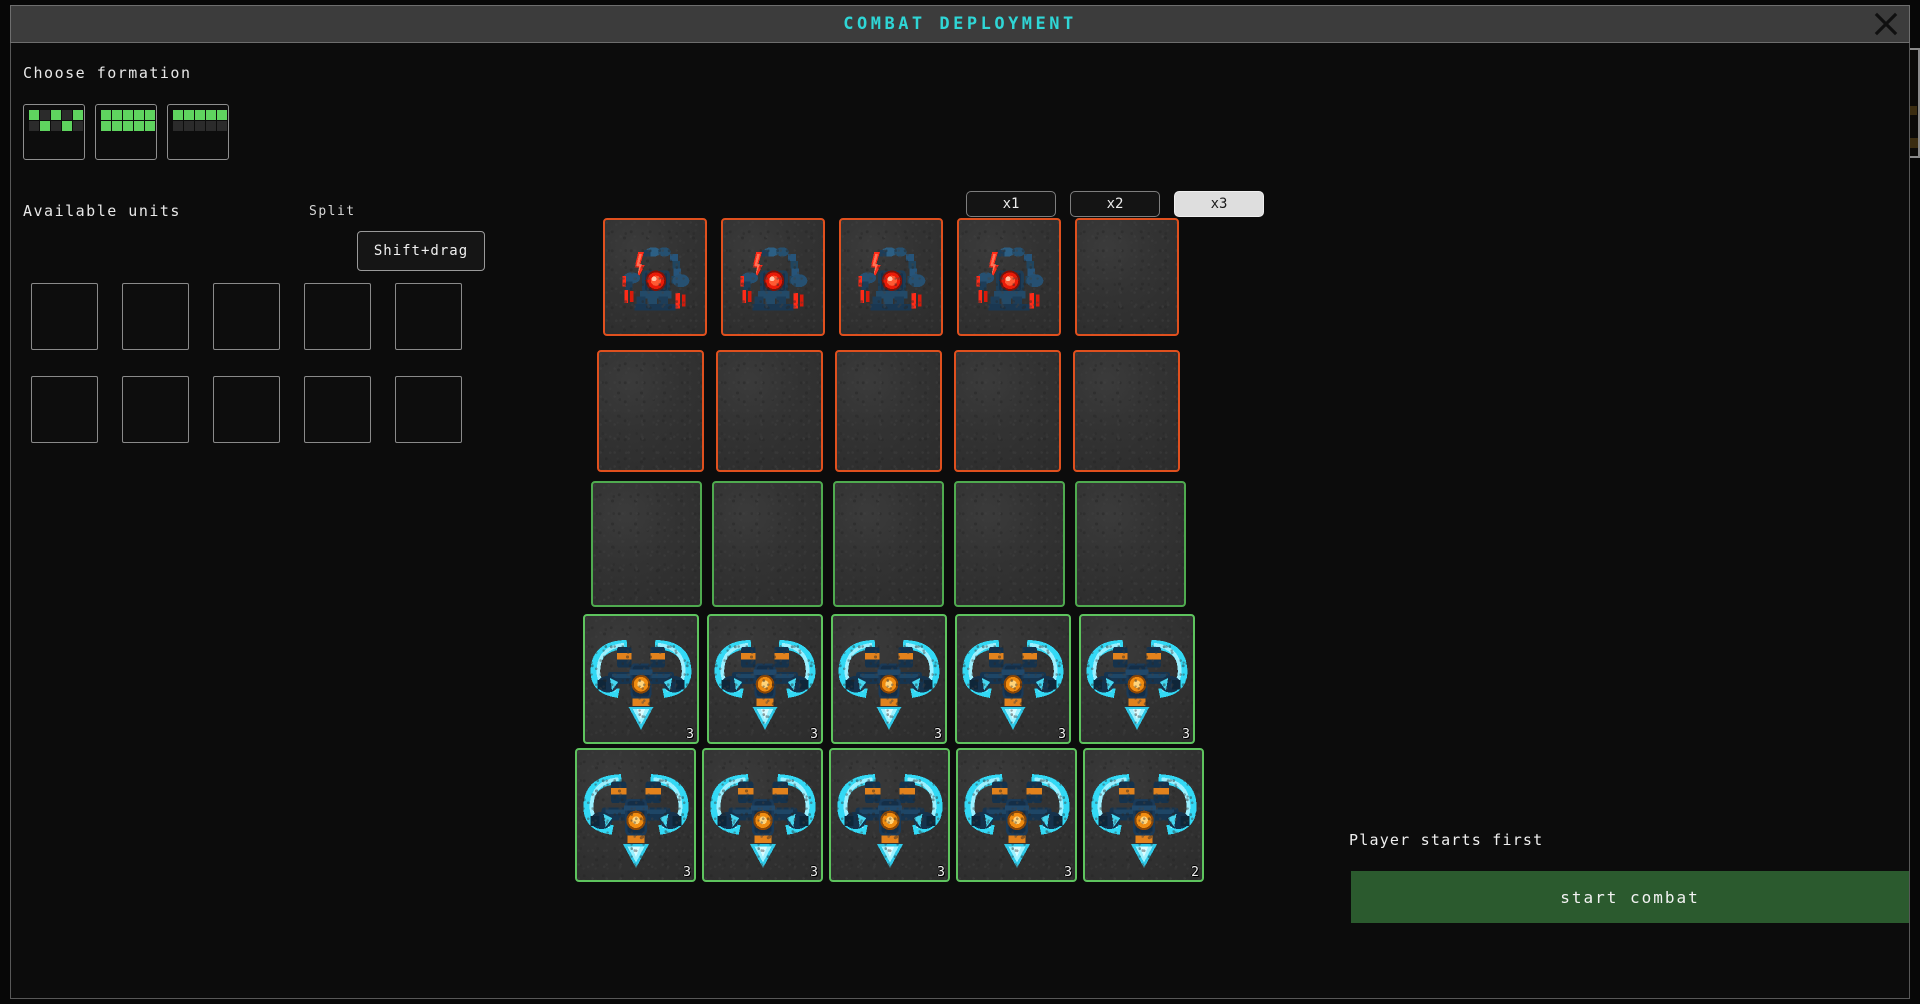 This screenshot has height=1004, width=1920. I want to click on battle-tile-r5c4-player-mech: 3, so click(1016, 815).